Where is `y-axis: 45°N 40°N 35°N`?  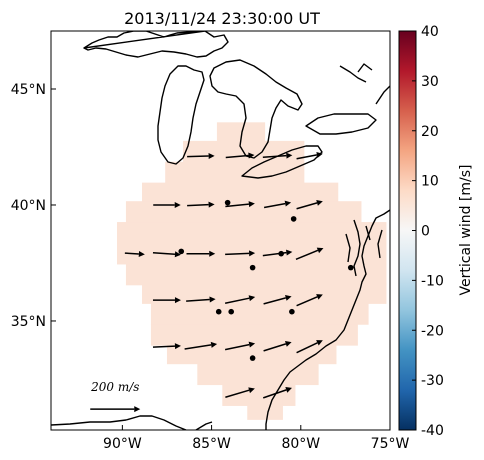 y-axis: 45°N 40°N 35°N is located at coordinates (33, 206).